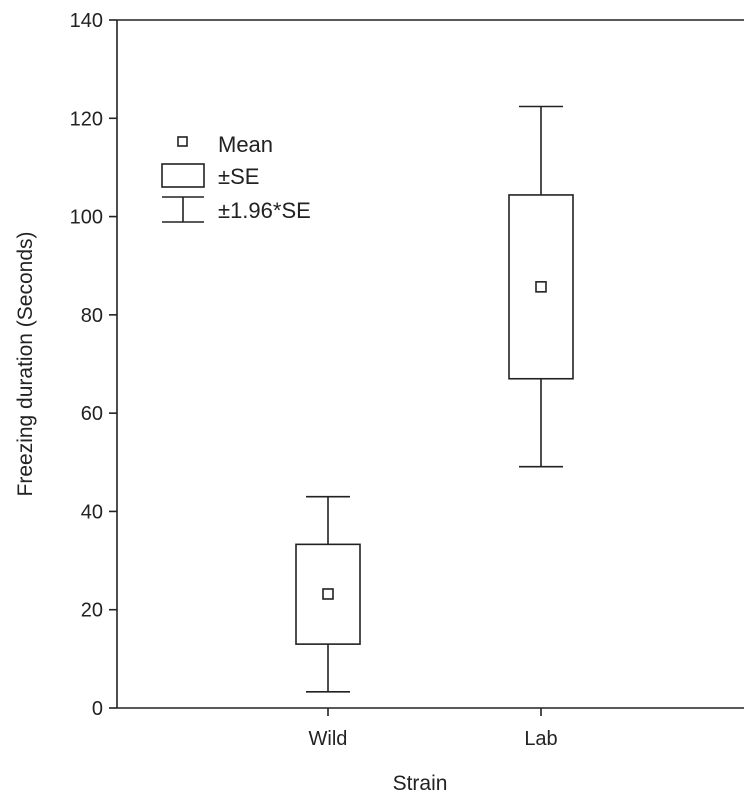 The width and height of the screenshot is (744, 794). What do you see at coordinates (86, 21) in the screenshot?
I see `y-tick-label: 140` at bounding box center [86, 21].